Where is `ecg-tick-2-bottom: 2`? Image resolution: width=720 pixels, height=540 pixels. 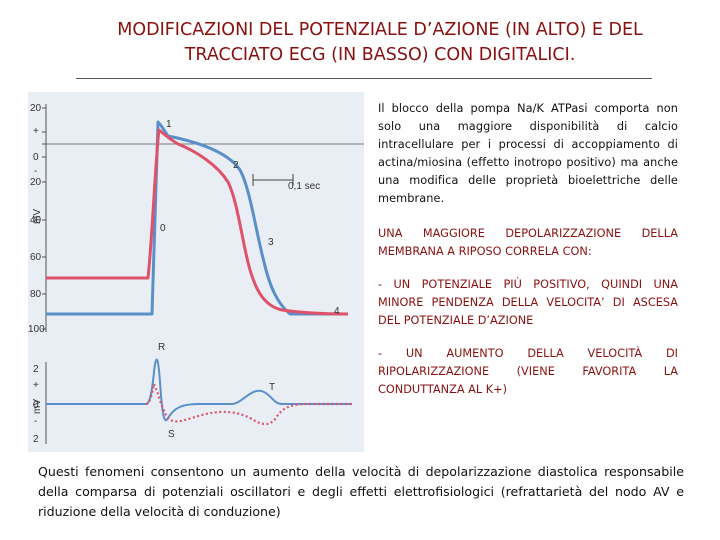
ecg-tick-2-bottom: 2 is located at coordinates (36, 439).